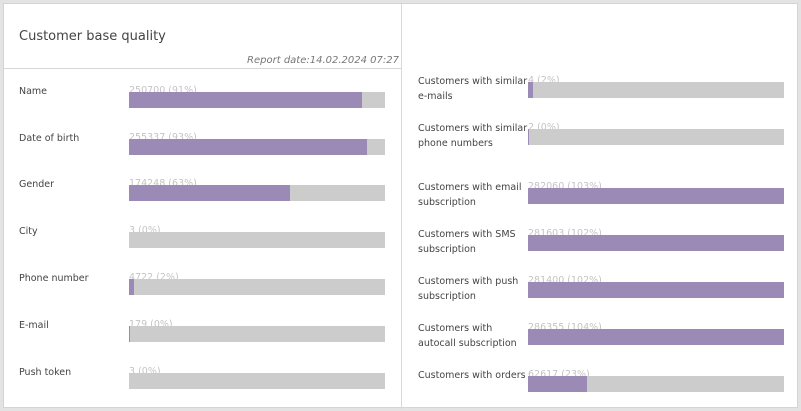 The width and height of the screenshot is (801, 411). Describe the element at coordinates (467, 336) in the screenshot. I see `metric-label: Customers with autocall subscription` at that location.